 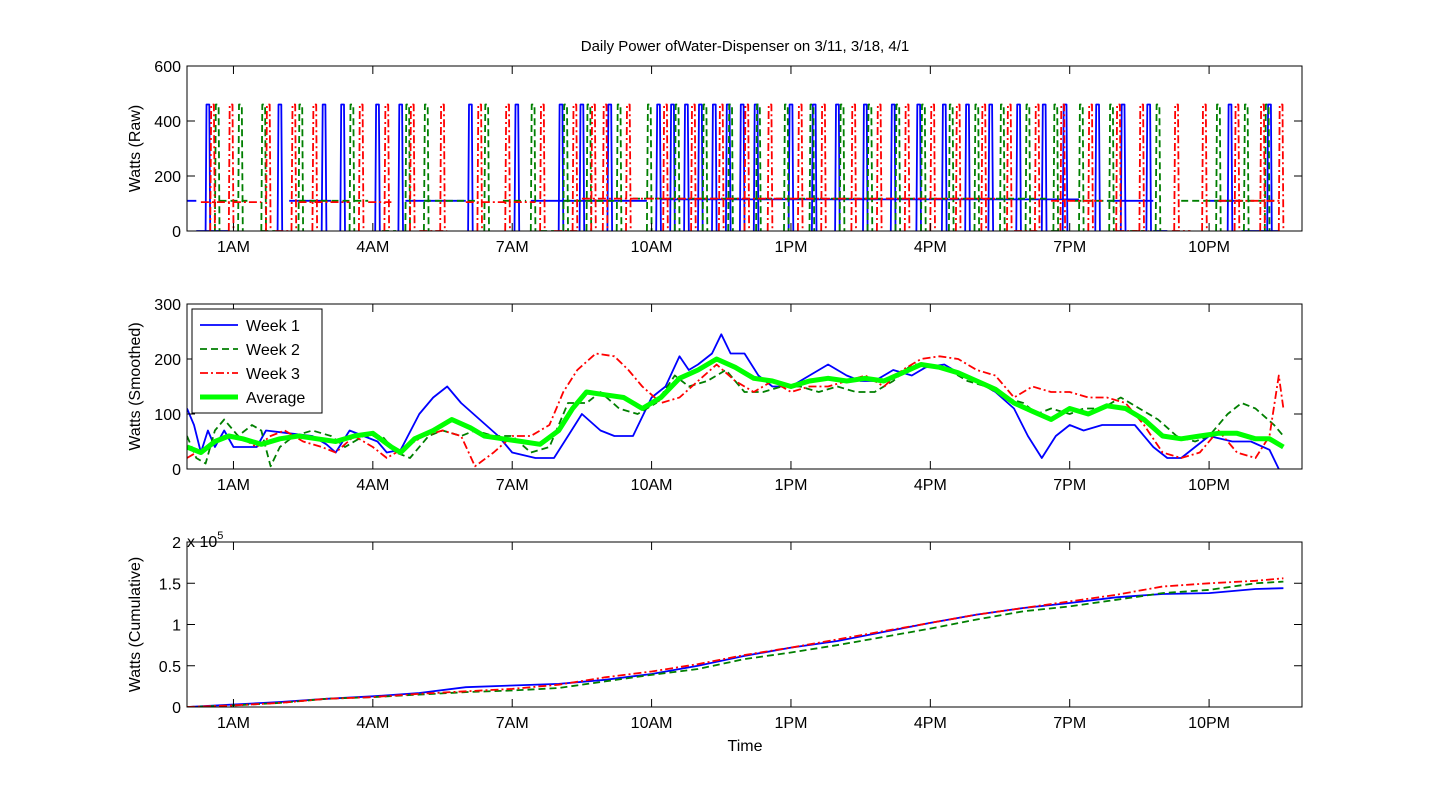 I want to click on smoothed-series-week2, so click(x=736, y=415).